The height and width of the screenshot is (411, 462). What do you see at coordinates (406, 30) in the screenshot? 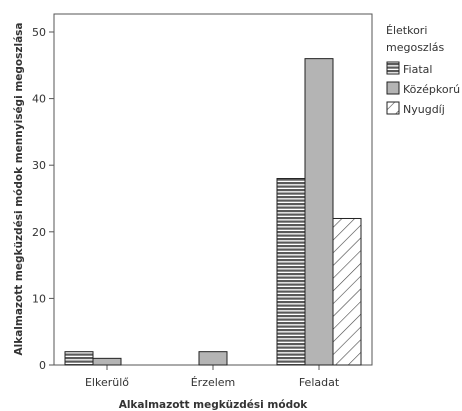
I see `legend-title-line-1: Életkori` at bounding box center [406, 30].